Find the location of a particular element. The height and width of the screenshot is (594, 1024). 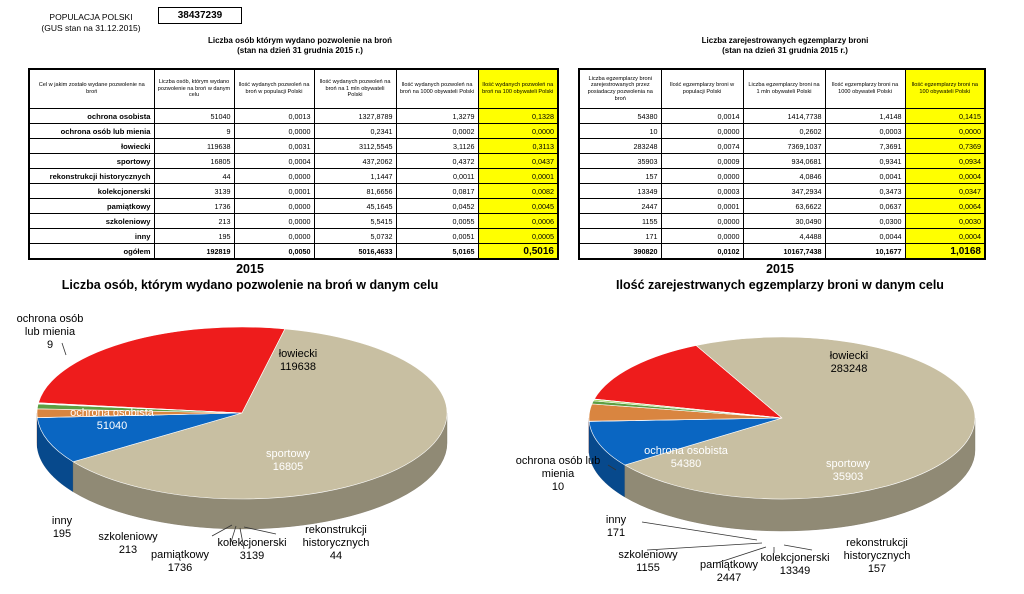

table-cell: 0,0051 is located at coordinates (437, 236).